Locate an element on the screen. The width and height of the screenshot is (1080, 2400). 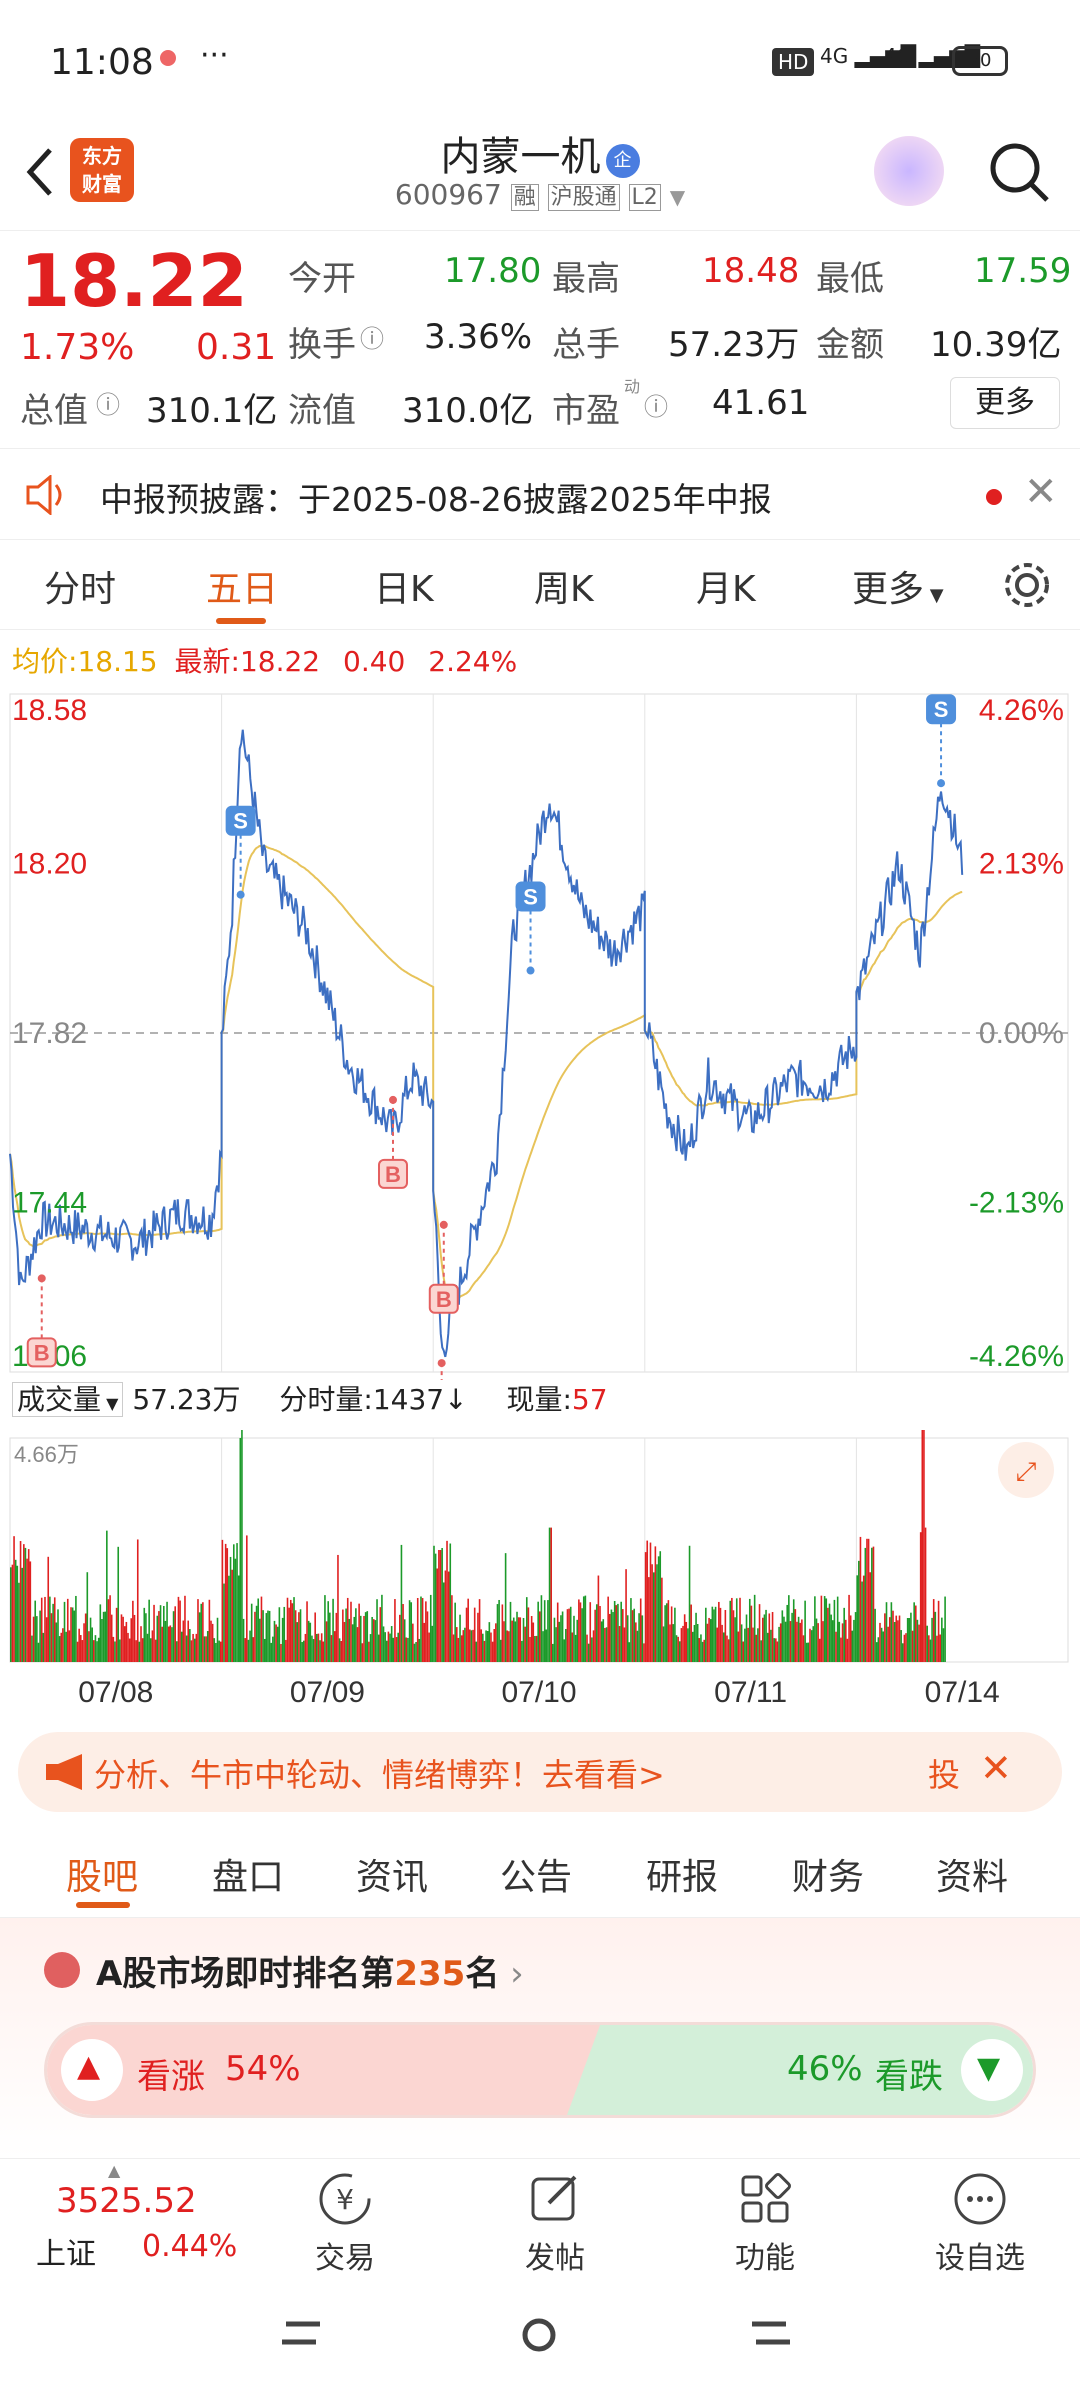
tab-intraday: 分时 is located at coordinates (80, 589).